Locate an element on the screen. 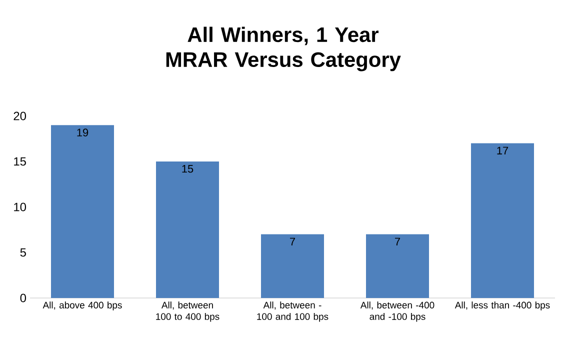 The image size is (566, 349). y-tick-label: 15 is located at coordinates (20, 161).